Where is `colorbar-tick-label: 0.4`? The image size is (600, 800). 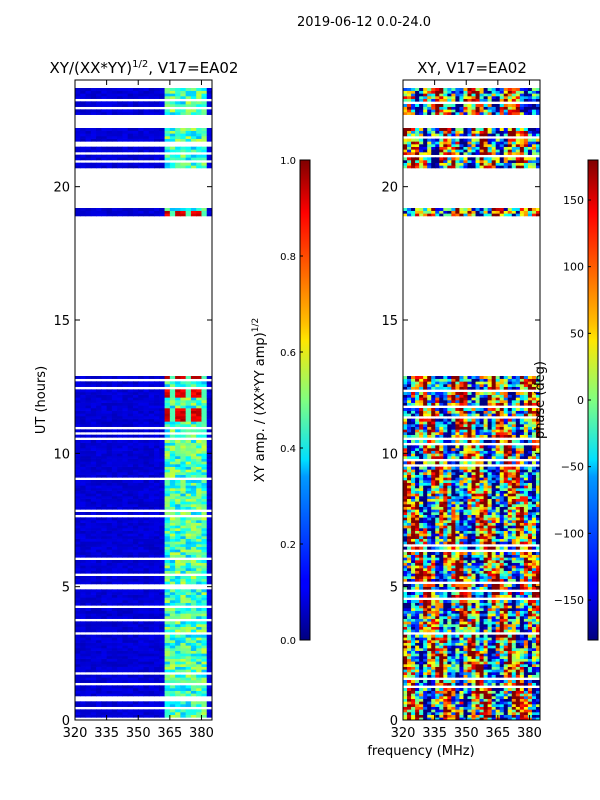
colorbar-tick-label: 0.4 is located at coordinates (288, 449).